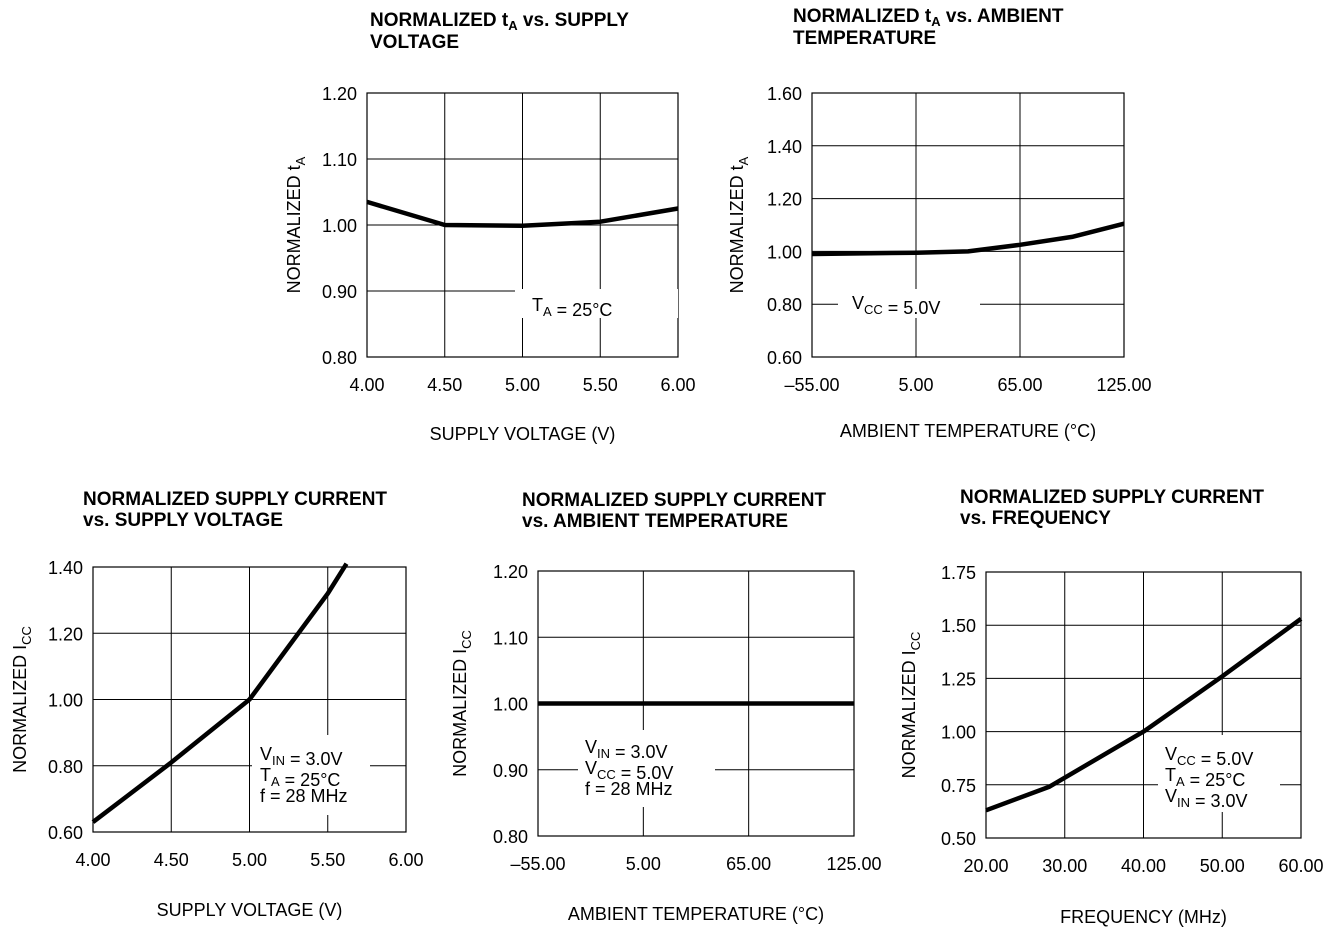  Describe the element at coordinates (645, 773) in the screenshot. I see `chart-4-annotation-part: = 5.0V` at that location.